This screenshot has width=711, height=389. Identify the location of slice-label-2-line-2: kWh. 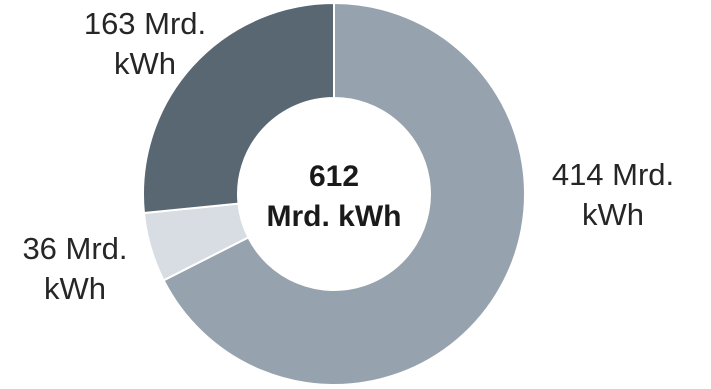
(75, 288).